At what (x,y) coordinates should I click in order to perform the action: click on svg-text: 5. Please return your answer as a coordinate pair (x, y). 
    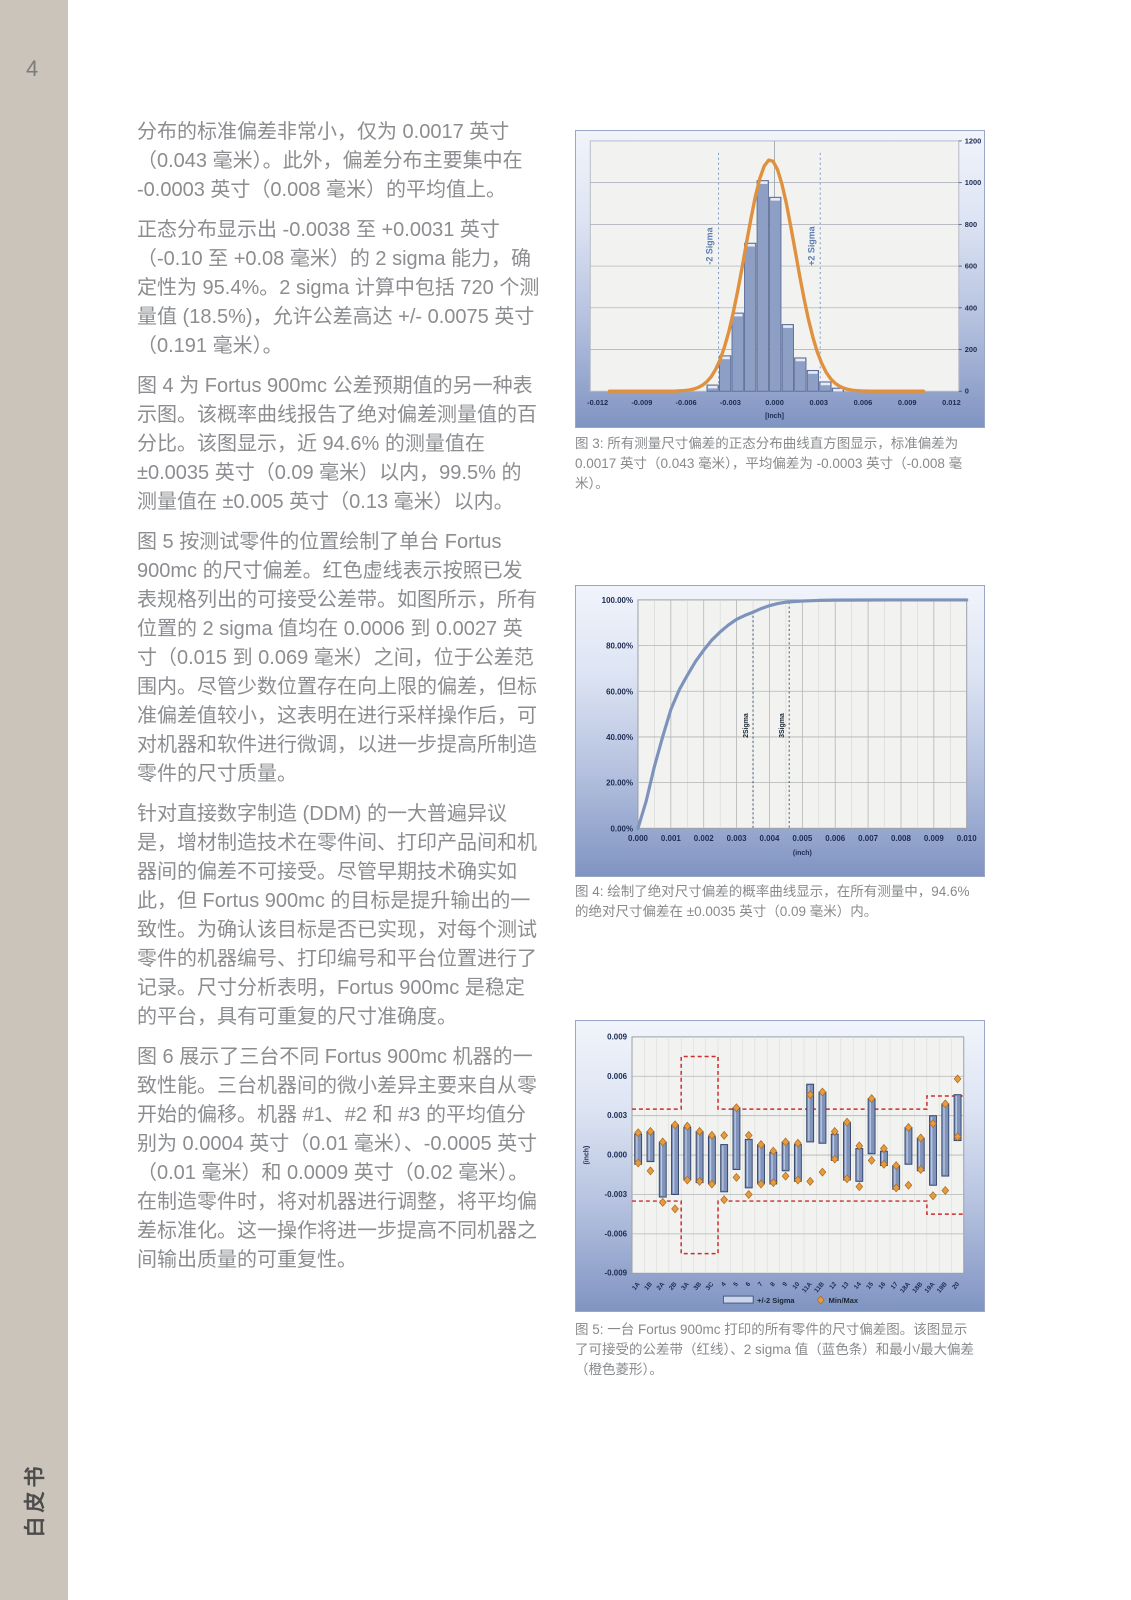
    Looking at the image, I should click on (736, 1285).